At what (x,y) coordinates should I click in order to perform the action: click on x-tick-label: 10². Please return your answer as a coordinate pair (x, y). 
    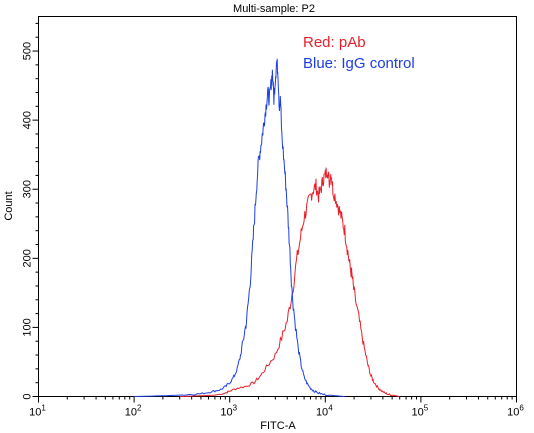
    Looking at the image, I should click on (133, 411).